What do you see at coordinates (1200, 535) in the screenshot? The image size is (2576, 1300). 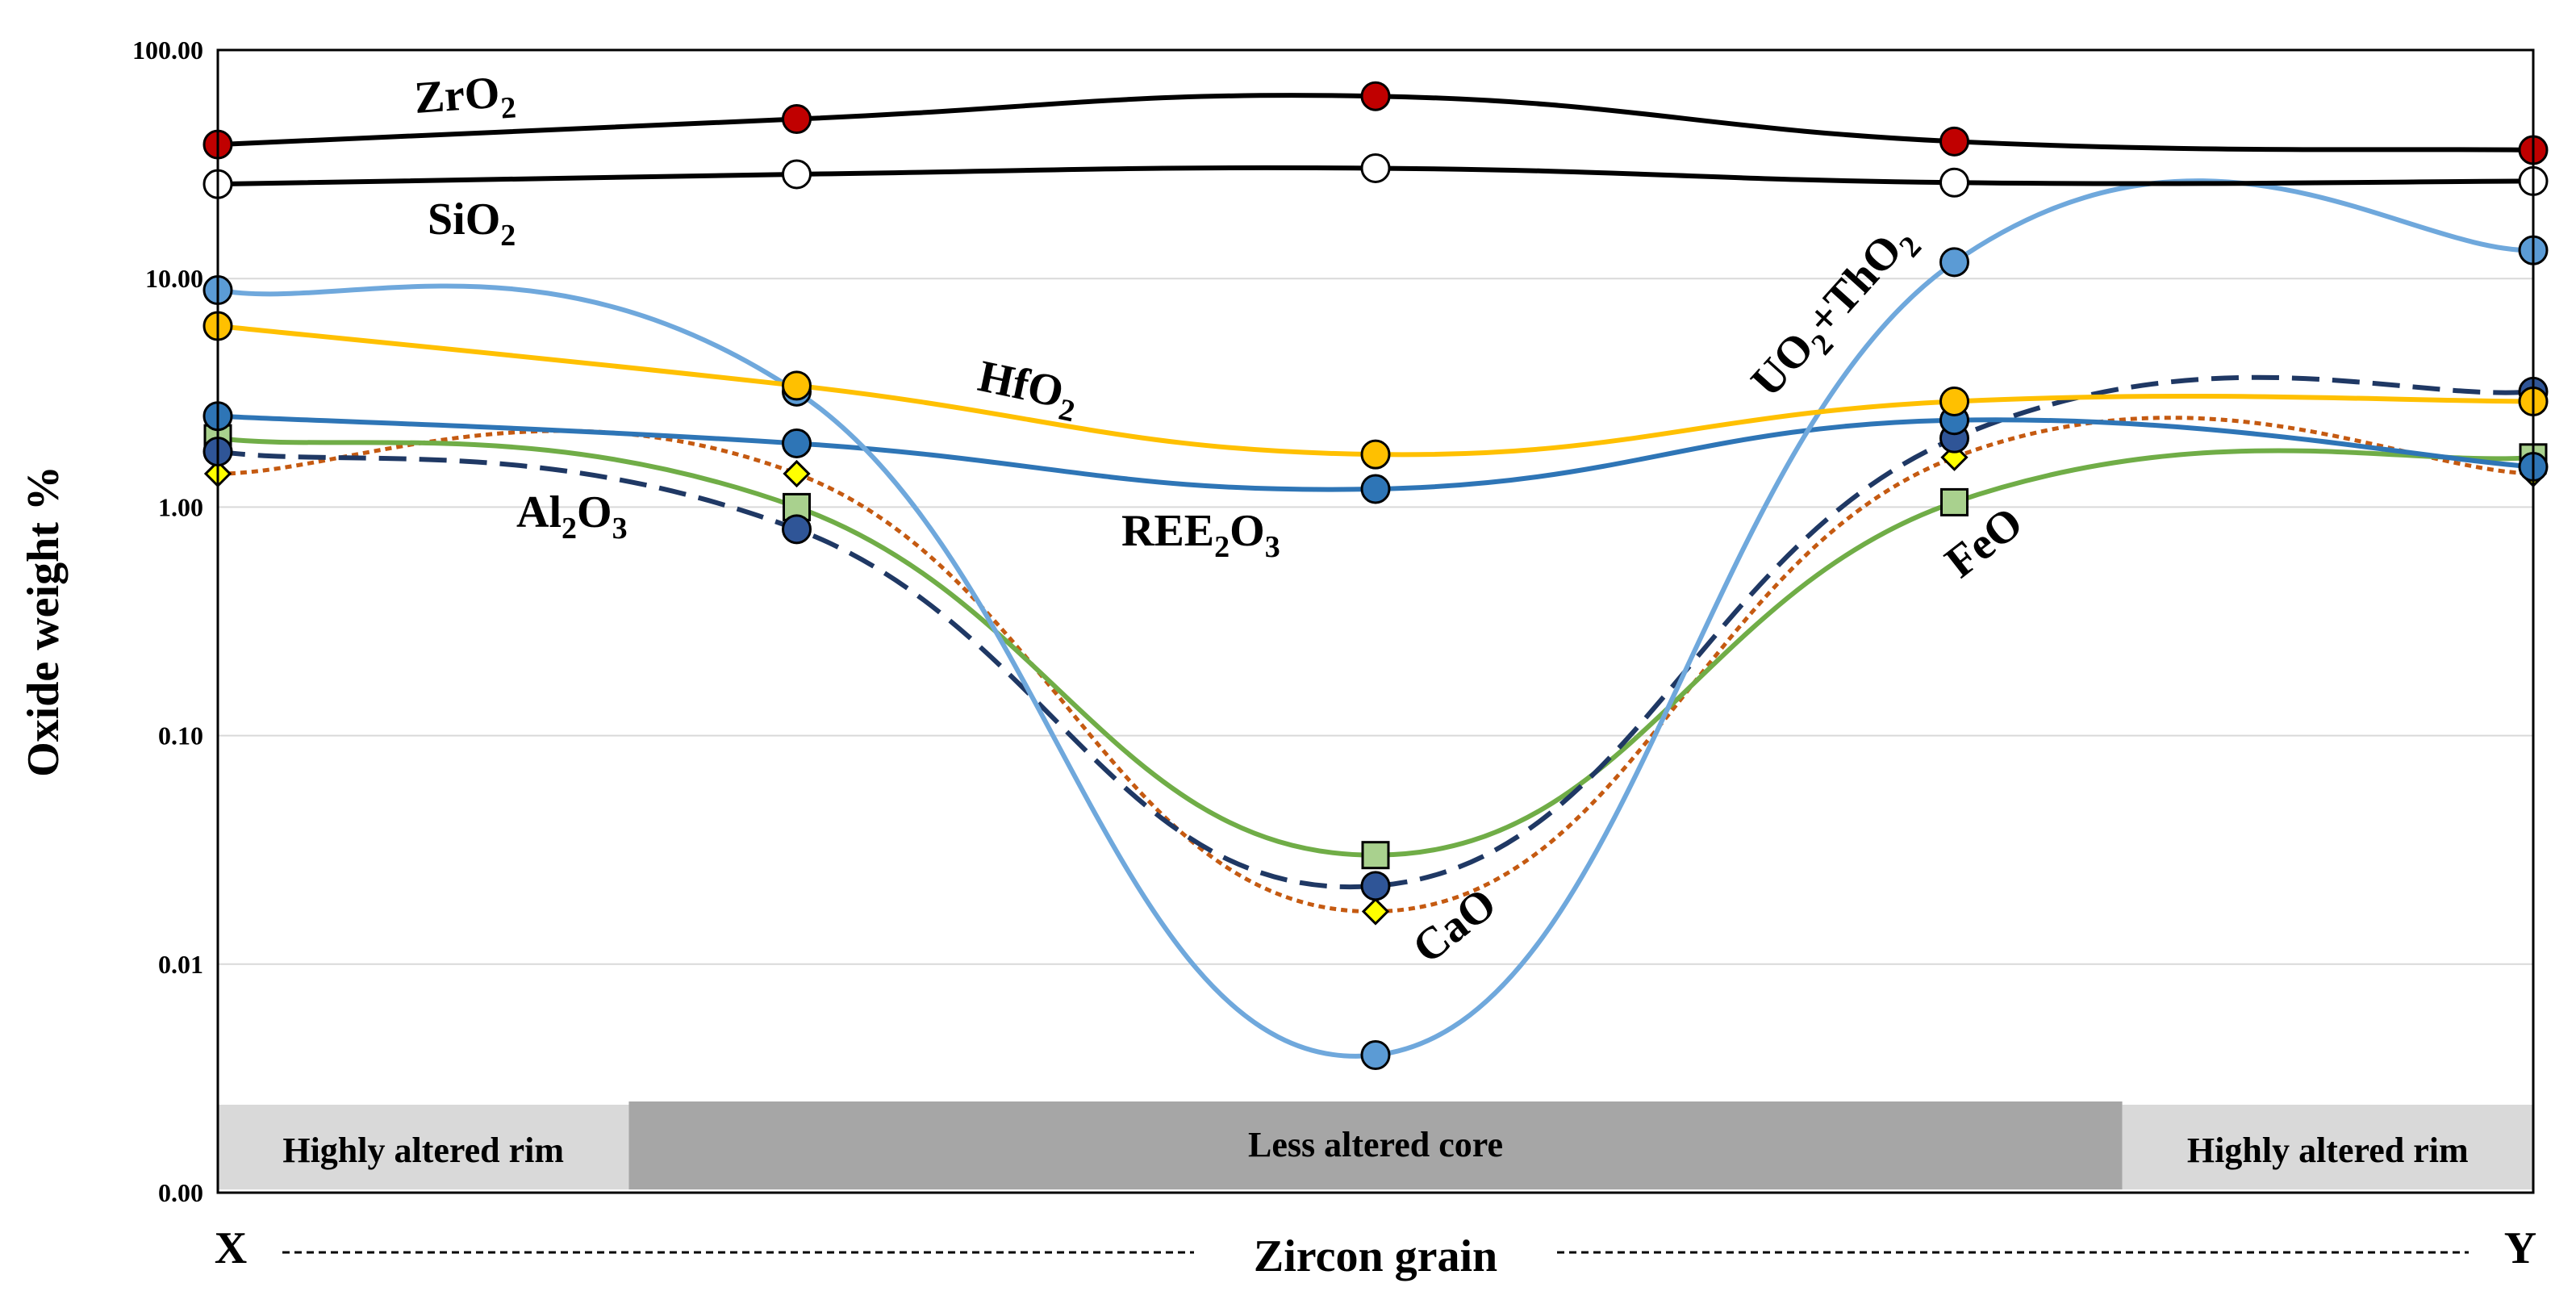 I see `series-label-REE2O3: REE2O3` at bounding box center [1200, 535].